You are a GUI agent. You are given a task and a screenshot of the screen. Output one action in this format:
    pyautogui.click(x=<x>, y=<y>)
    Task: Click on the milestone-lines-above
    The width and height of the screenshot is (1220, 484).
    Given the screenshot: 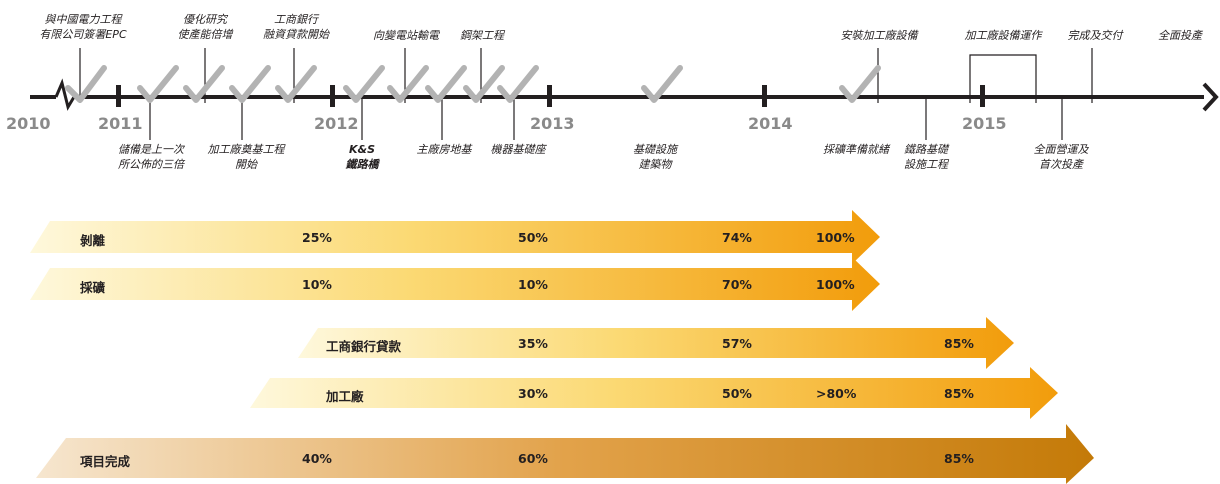 What is the action you would take?
    pyautogui.click(x=586, y=75)
    